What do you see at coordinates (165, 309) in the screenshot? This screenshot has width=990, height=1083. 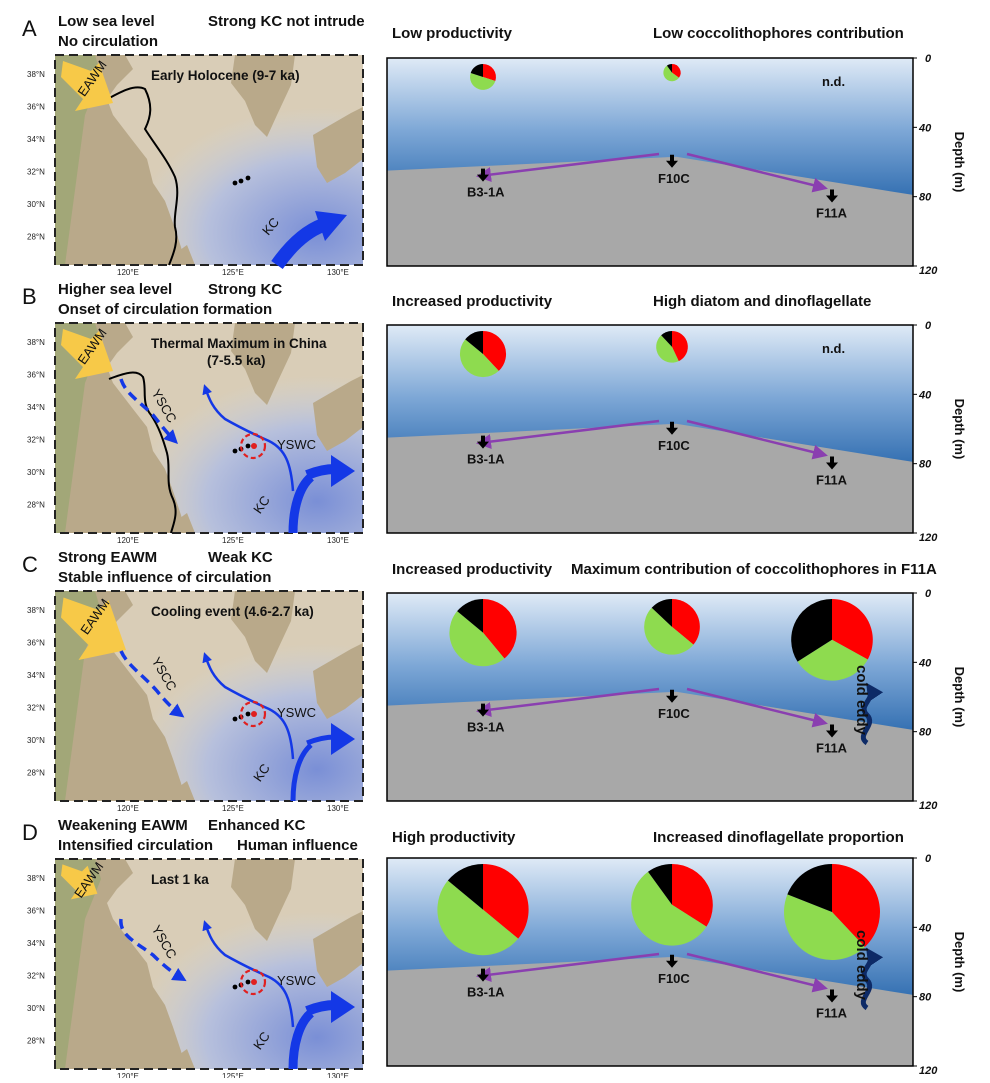 I see `panel-header-left-2: Onset of circulation formation` at bounding box center [165, 309].